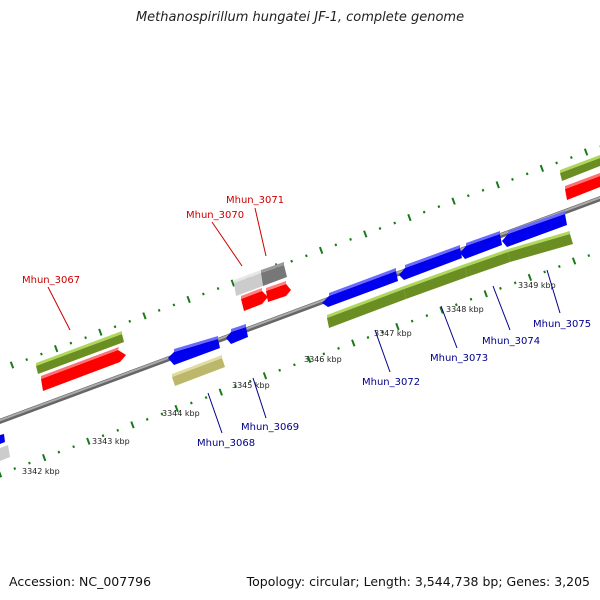 The width and height of the screenshot is (600, 600). I want to click on gene-label-mhun-3071: Mhun_3071, so click(255, 200).